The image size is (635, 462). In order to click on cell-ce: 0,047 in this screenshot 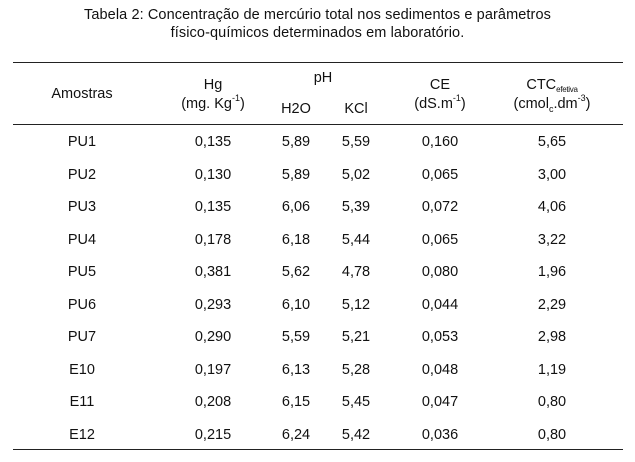, I will do `click(440, 402)`.